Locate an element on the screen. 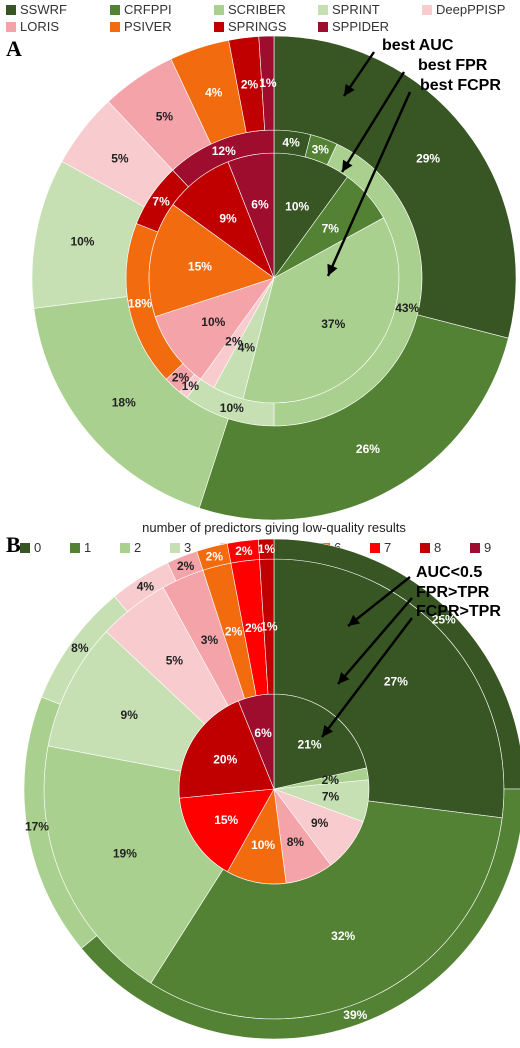  slice-label: 39% is located at coordinates (355, 1015).